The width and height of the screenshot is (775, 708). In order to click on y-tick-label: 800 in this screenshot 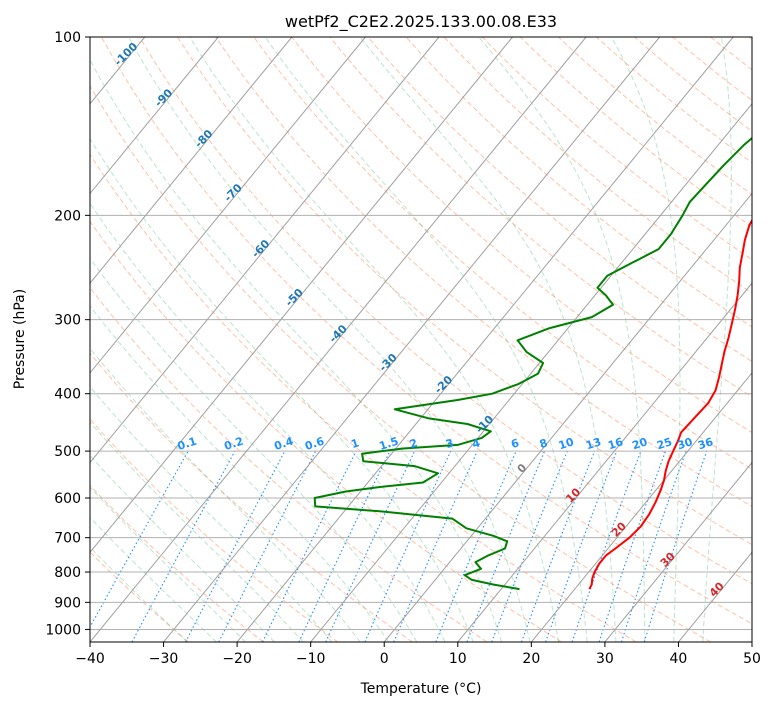, I will do `click(67, 573)`.